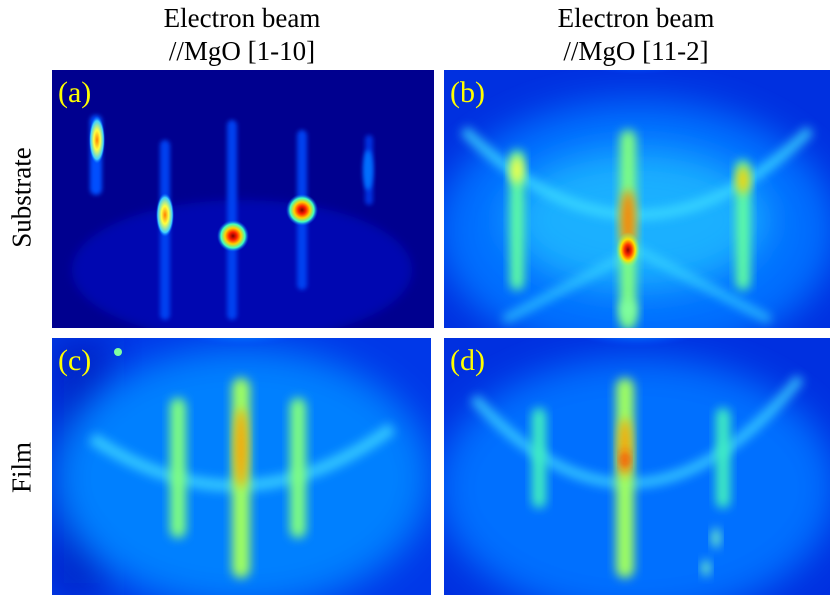 The height and width of the screenshot is (597, 830). Describe the element at coordinates (636, 51) in the screenshot. I see `column-header-line2: //MgO [11-2]` at that location.